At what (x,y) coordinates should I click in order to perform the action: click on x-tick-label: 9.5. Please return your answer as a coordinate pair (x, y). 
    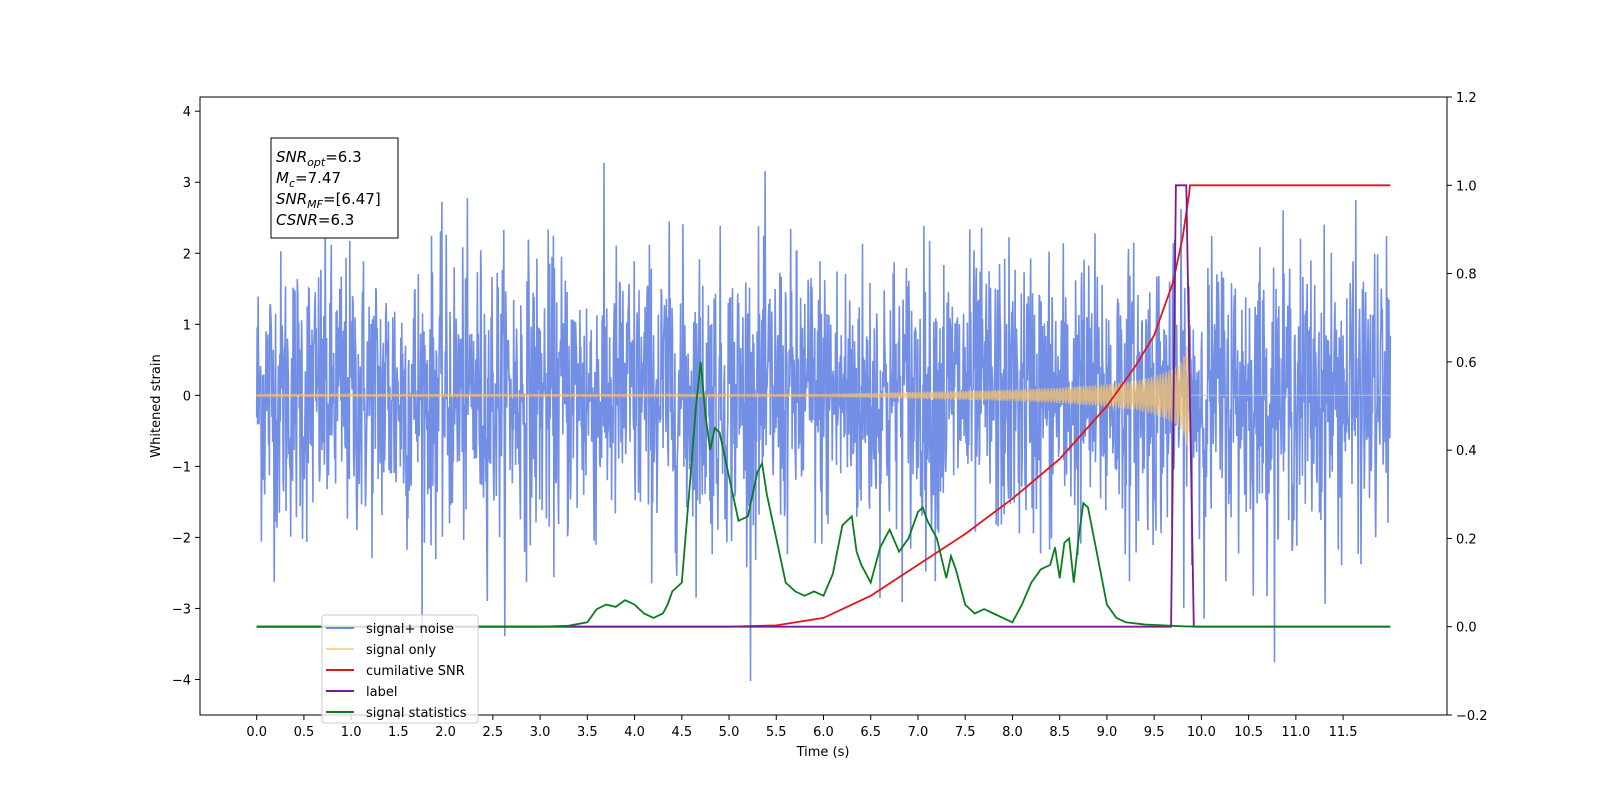
    Looking at the image, I should click on (1154, 732).